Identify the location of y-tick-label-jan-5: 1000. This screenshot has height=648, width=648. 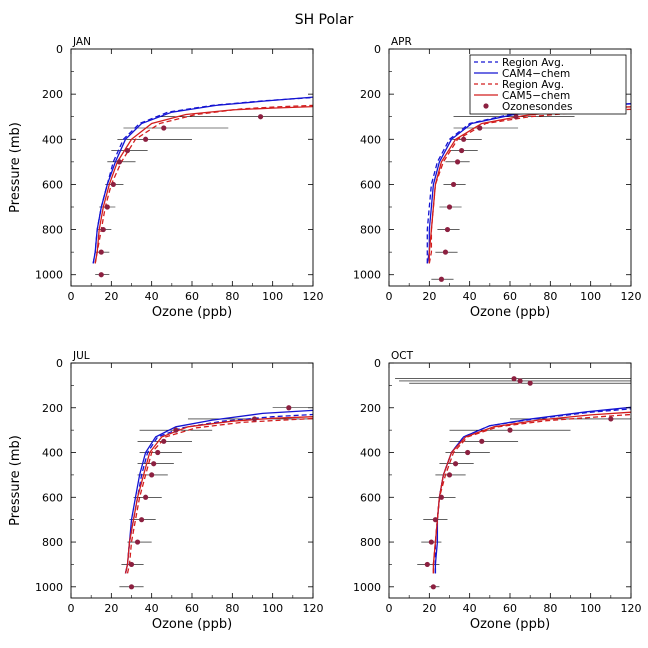
(49, 275).